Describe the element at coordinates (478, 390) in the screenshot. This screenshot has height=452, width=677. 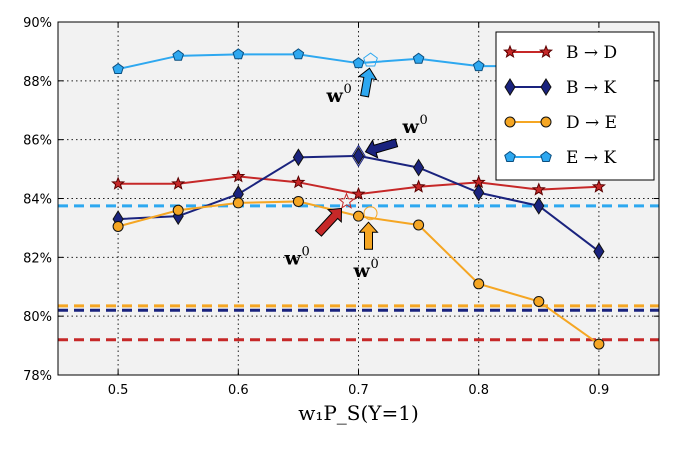
I see `x-tick-label: 0.8` at that location.